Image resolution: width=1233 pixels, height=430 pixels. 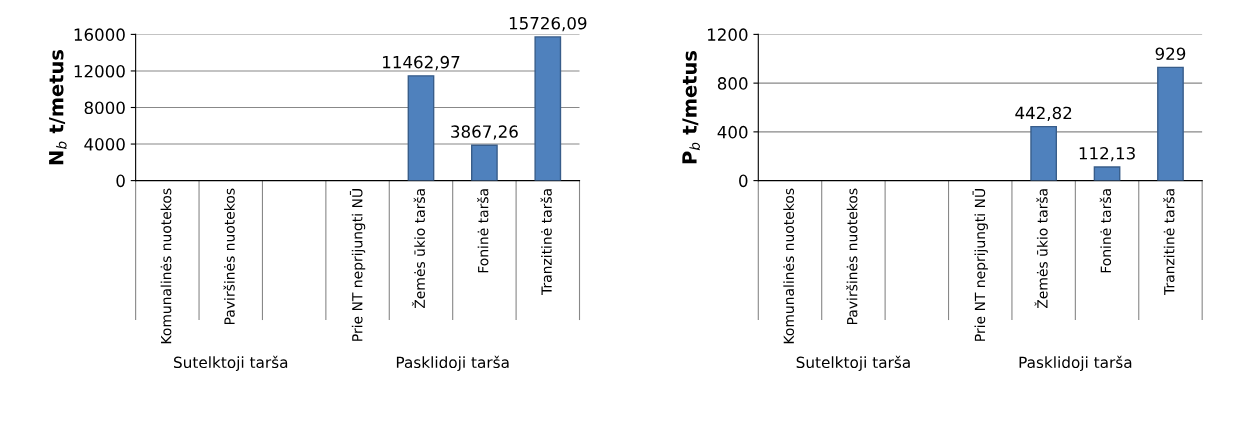 What do you see at coordinates (104, 144) in the screenshot?
I see `y-tick-label: 4000` at bounding box center [104, 144].